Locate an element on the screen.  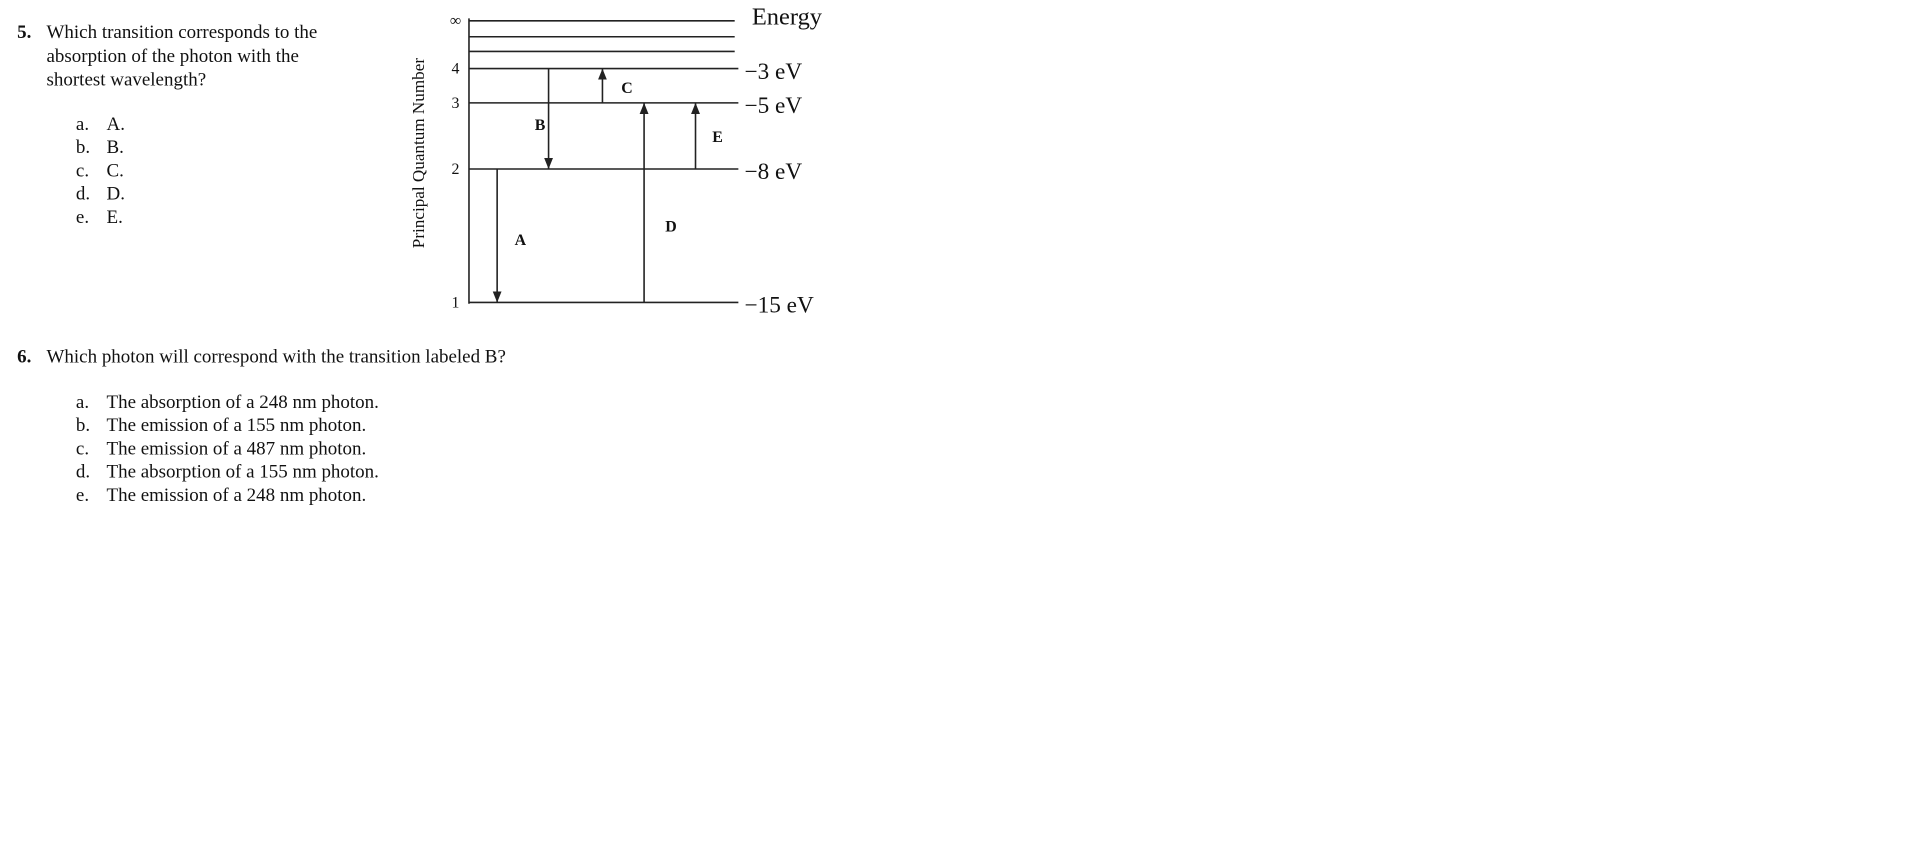
transition-label: A is located at coordinates (521, 240).